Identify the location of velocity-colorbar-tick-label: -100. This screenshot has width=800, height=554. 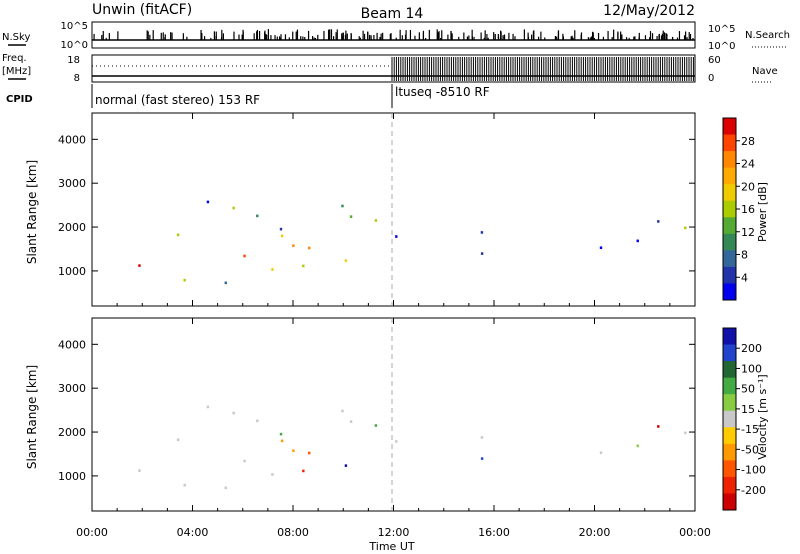
(753, 470).